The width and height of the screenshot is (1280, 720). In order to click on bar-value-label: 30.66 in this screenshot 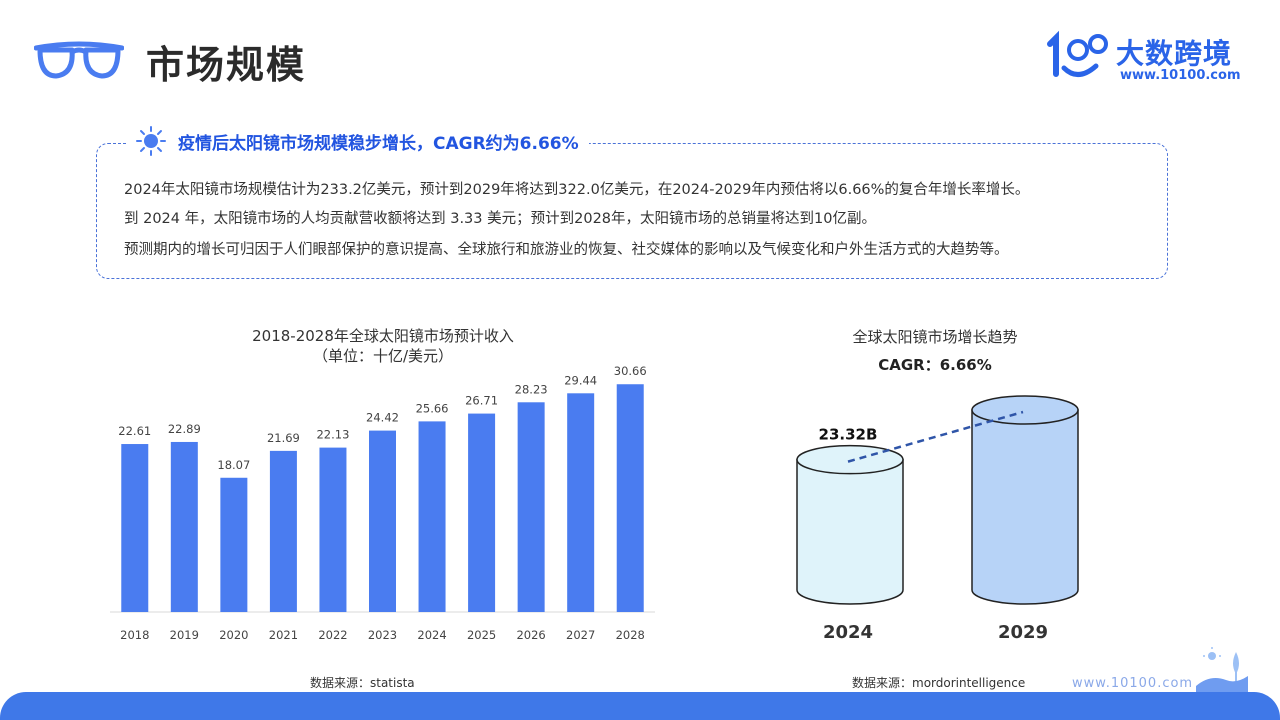, I will do `click(630, 371)`.